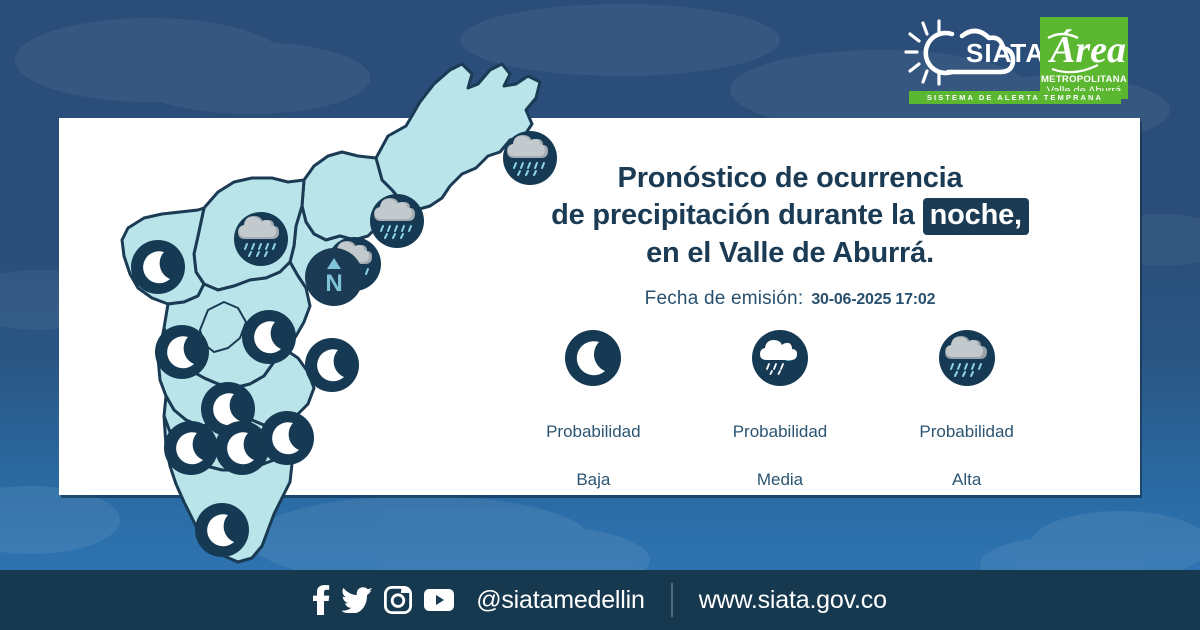  What do you see at coordinates (966, 479) in the screenshot?
I see `legend-alta-line2: Alta` at bounding box center [966, 479].